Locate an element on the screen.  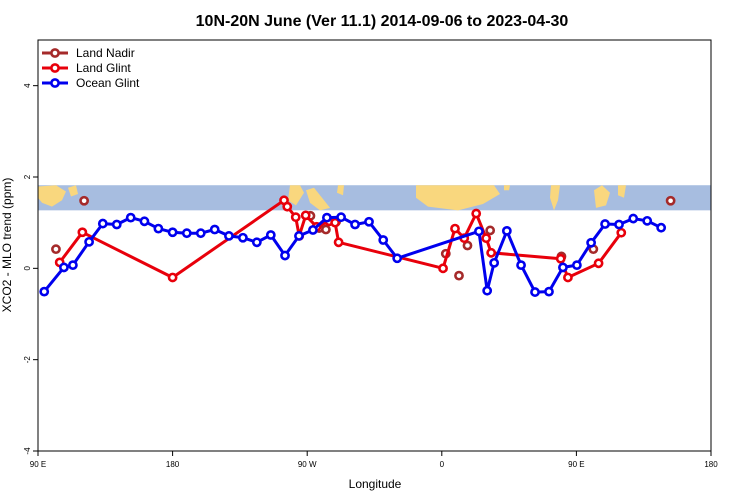
y-tick-label: 0 is located at coordinates (27, 268).